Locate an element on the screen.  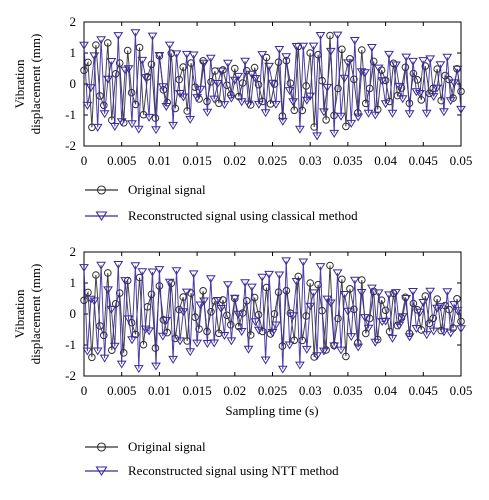
panel-1-ylabel: Vibration displacement (mm) is located at coordinates (27, 84).